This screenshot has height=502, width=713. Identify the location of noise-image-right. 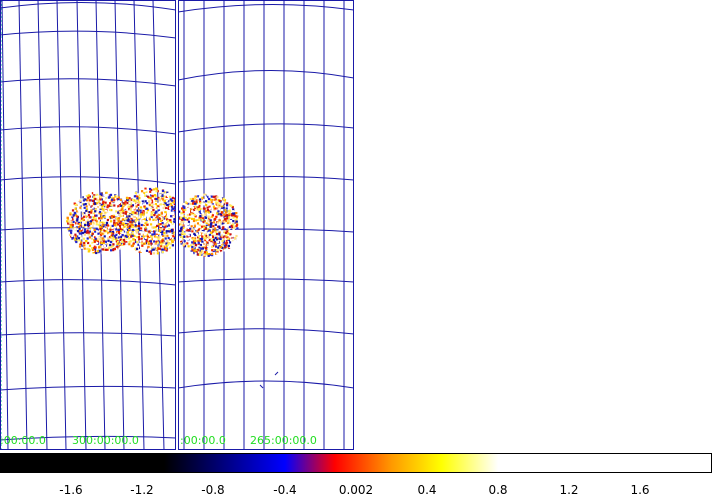
(208, 225).